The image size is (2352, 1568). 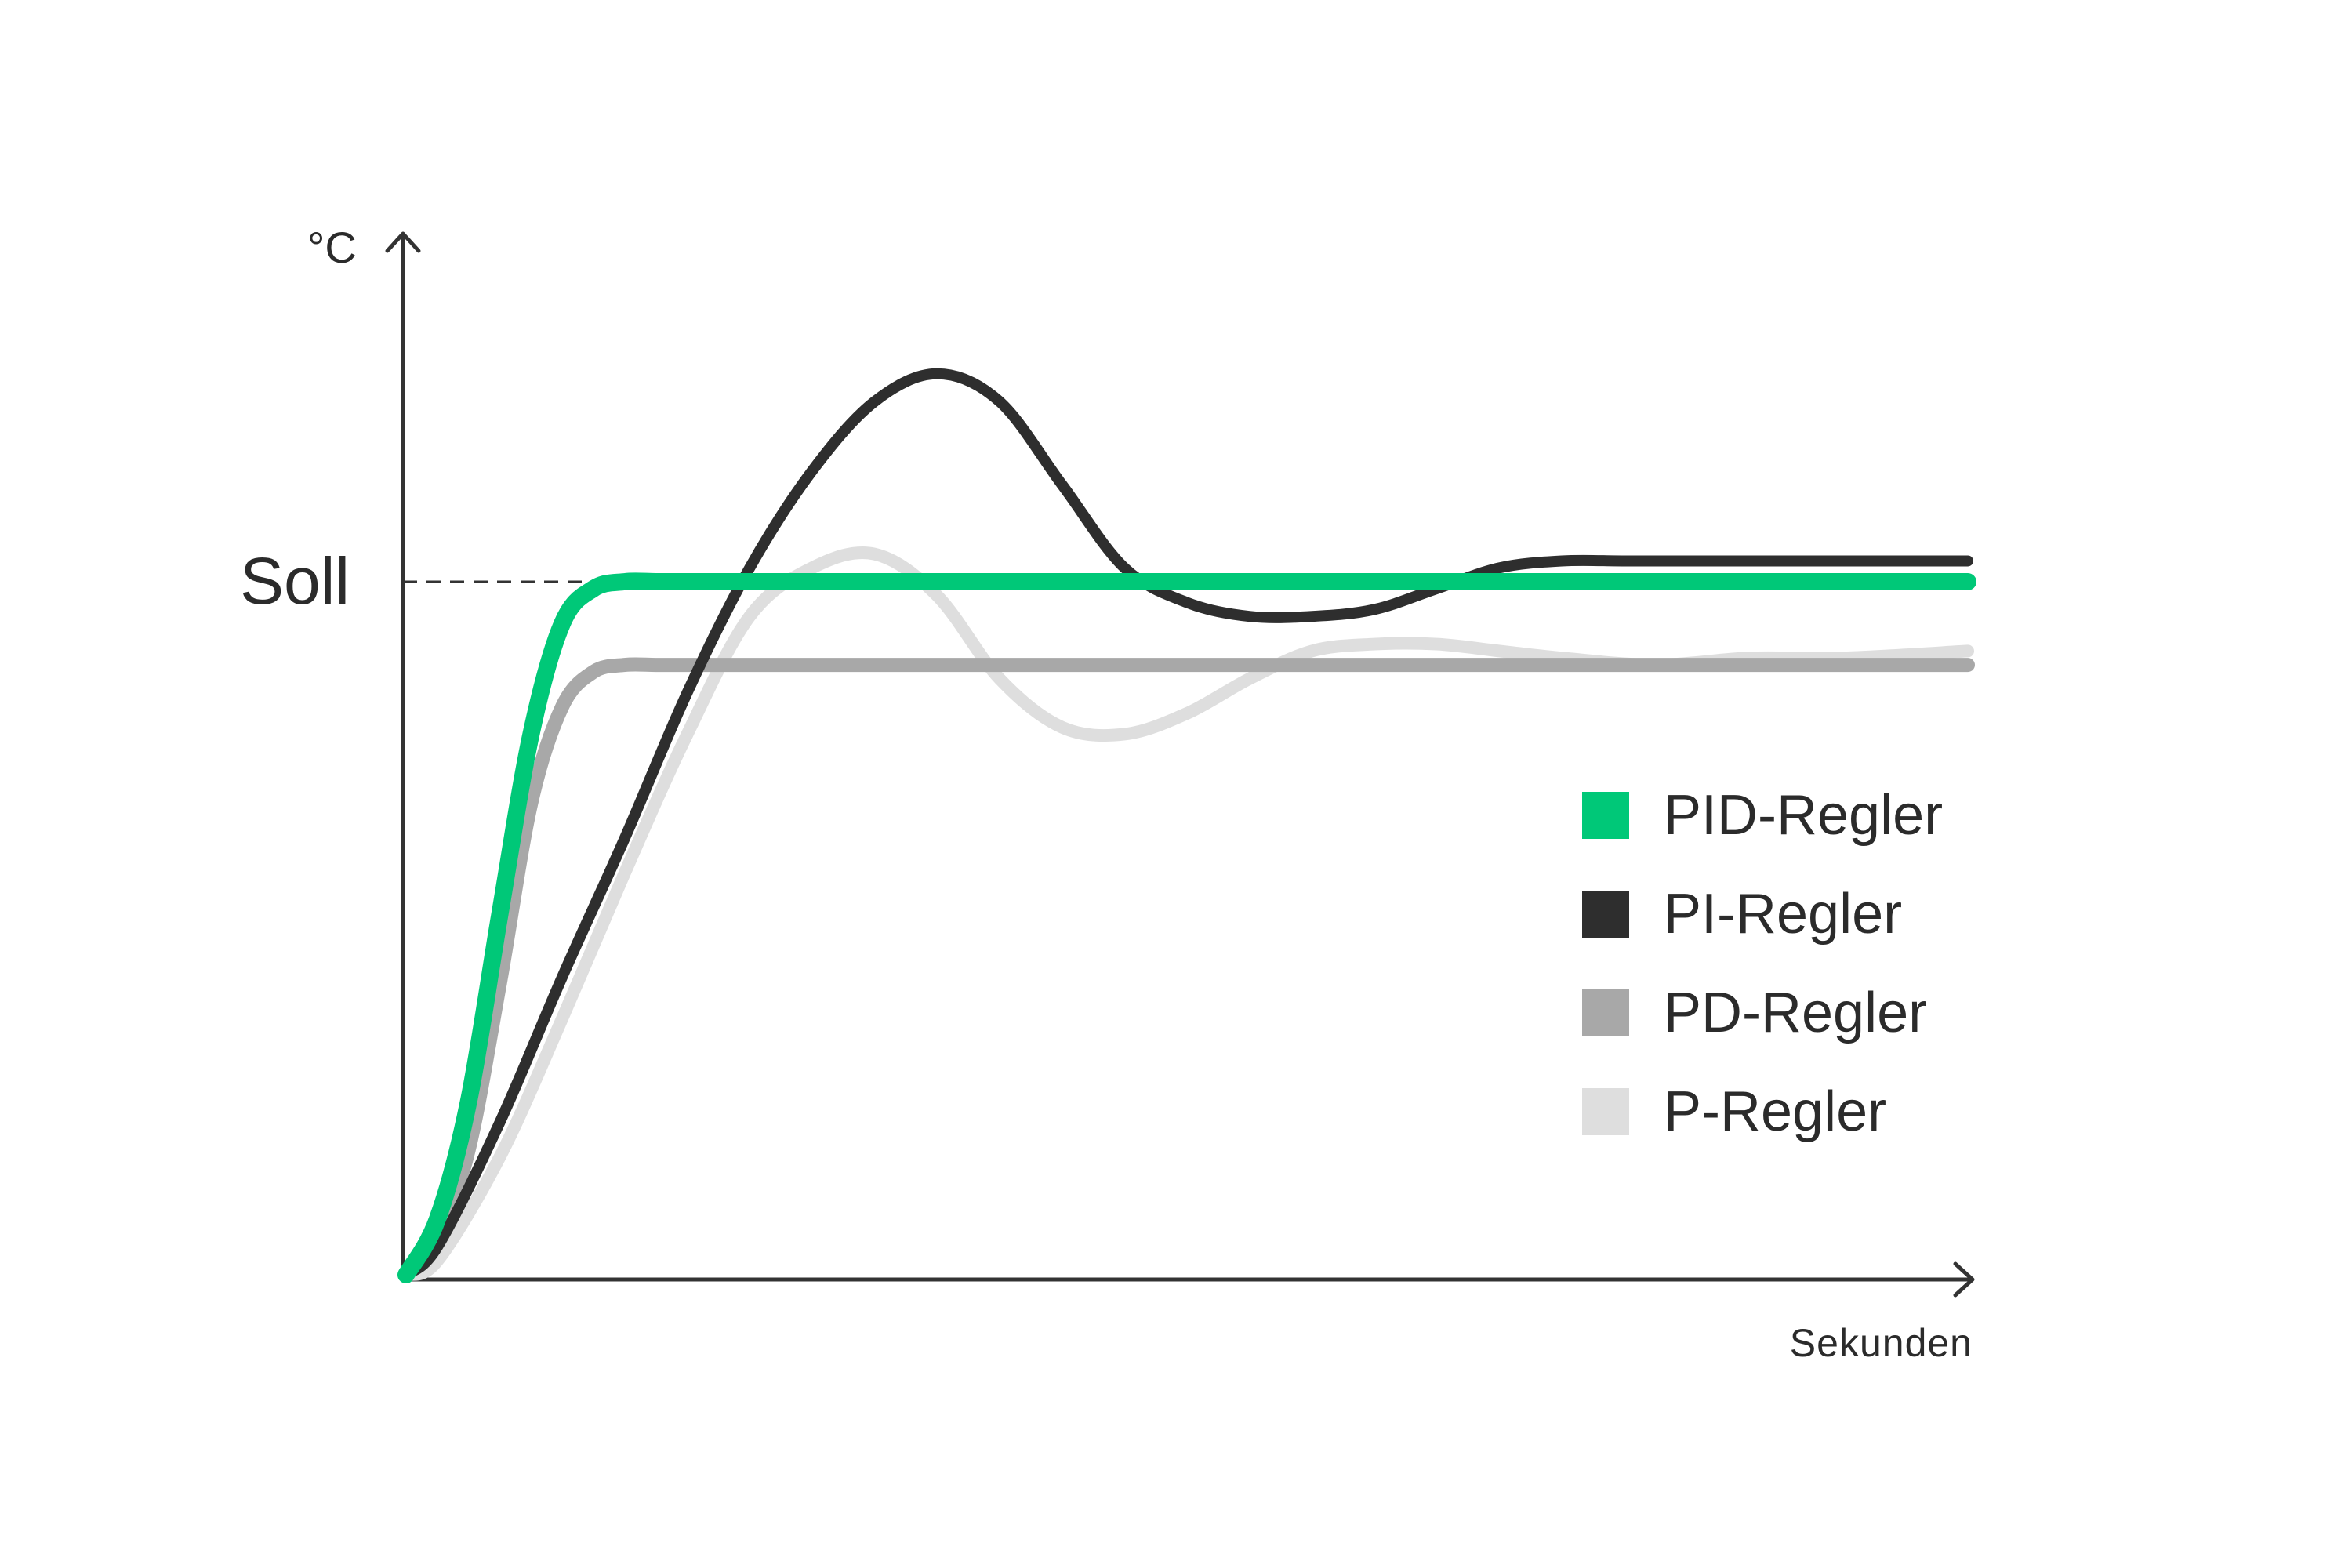 I want to click on setpoint-label: Soll, so click(x=295, y=581).